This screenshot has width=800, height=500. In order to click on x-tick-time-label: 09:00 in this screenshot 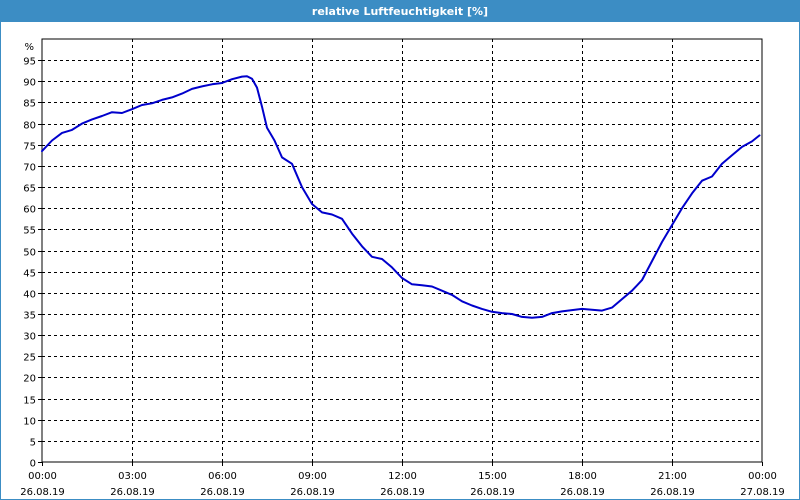, I will do `click(312, 476)`.